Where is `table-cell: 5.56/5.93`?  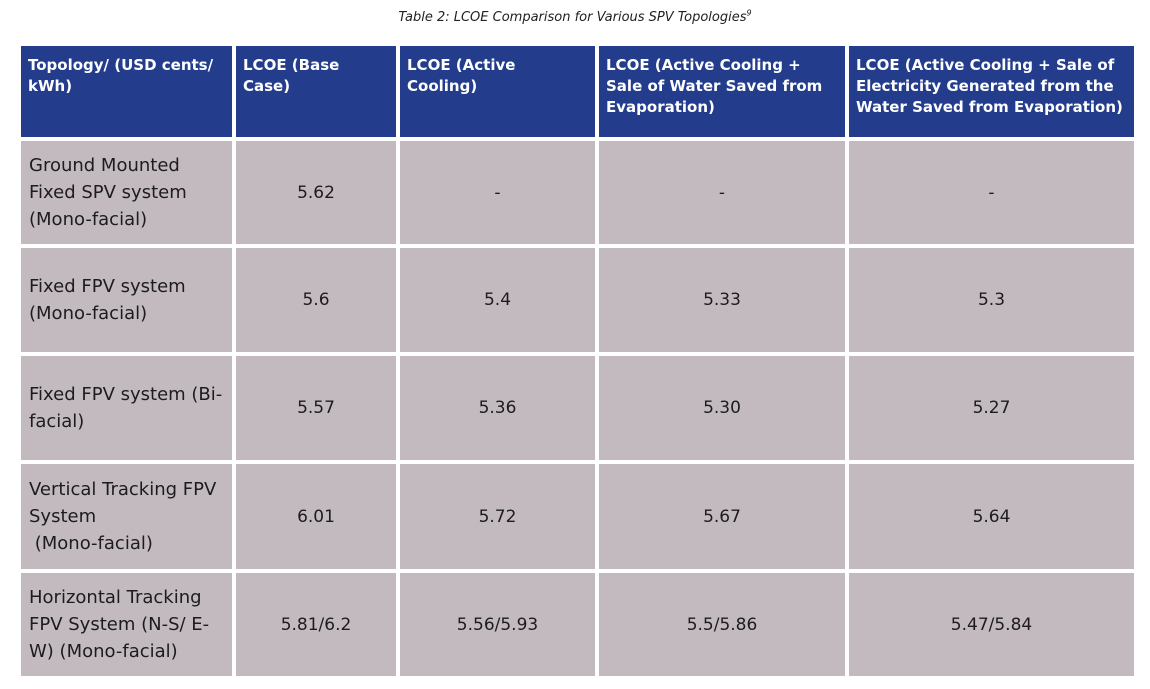
table-cell: 5.56/5.93 is located at coordinates (497, 624).